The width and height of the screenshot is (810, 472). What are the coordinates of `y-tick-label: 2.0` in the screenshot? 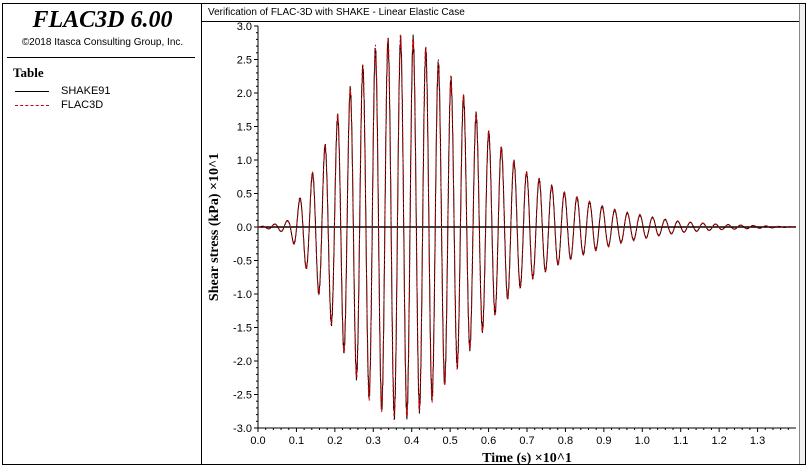 It's located at (244, 94).